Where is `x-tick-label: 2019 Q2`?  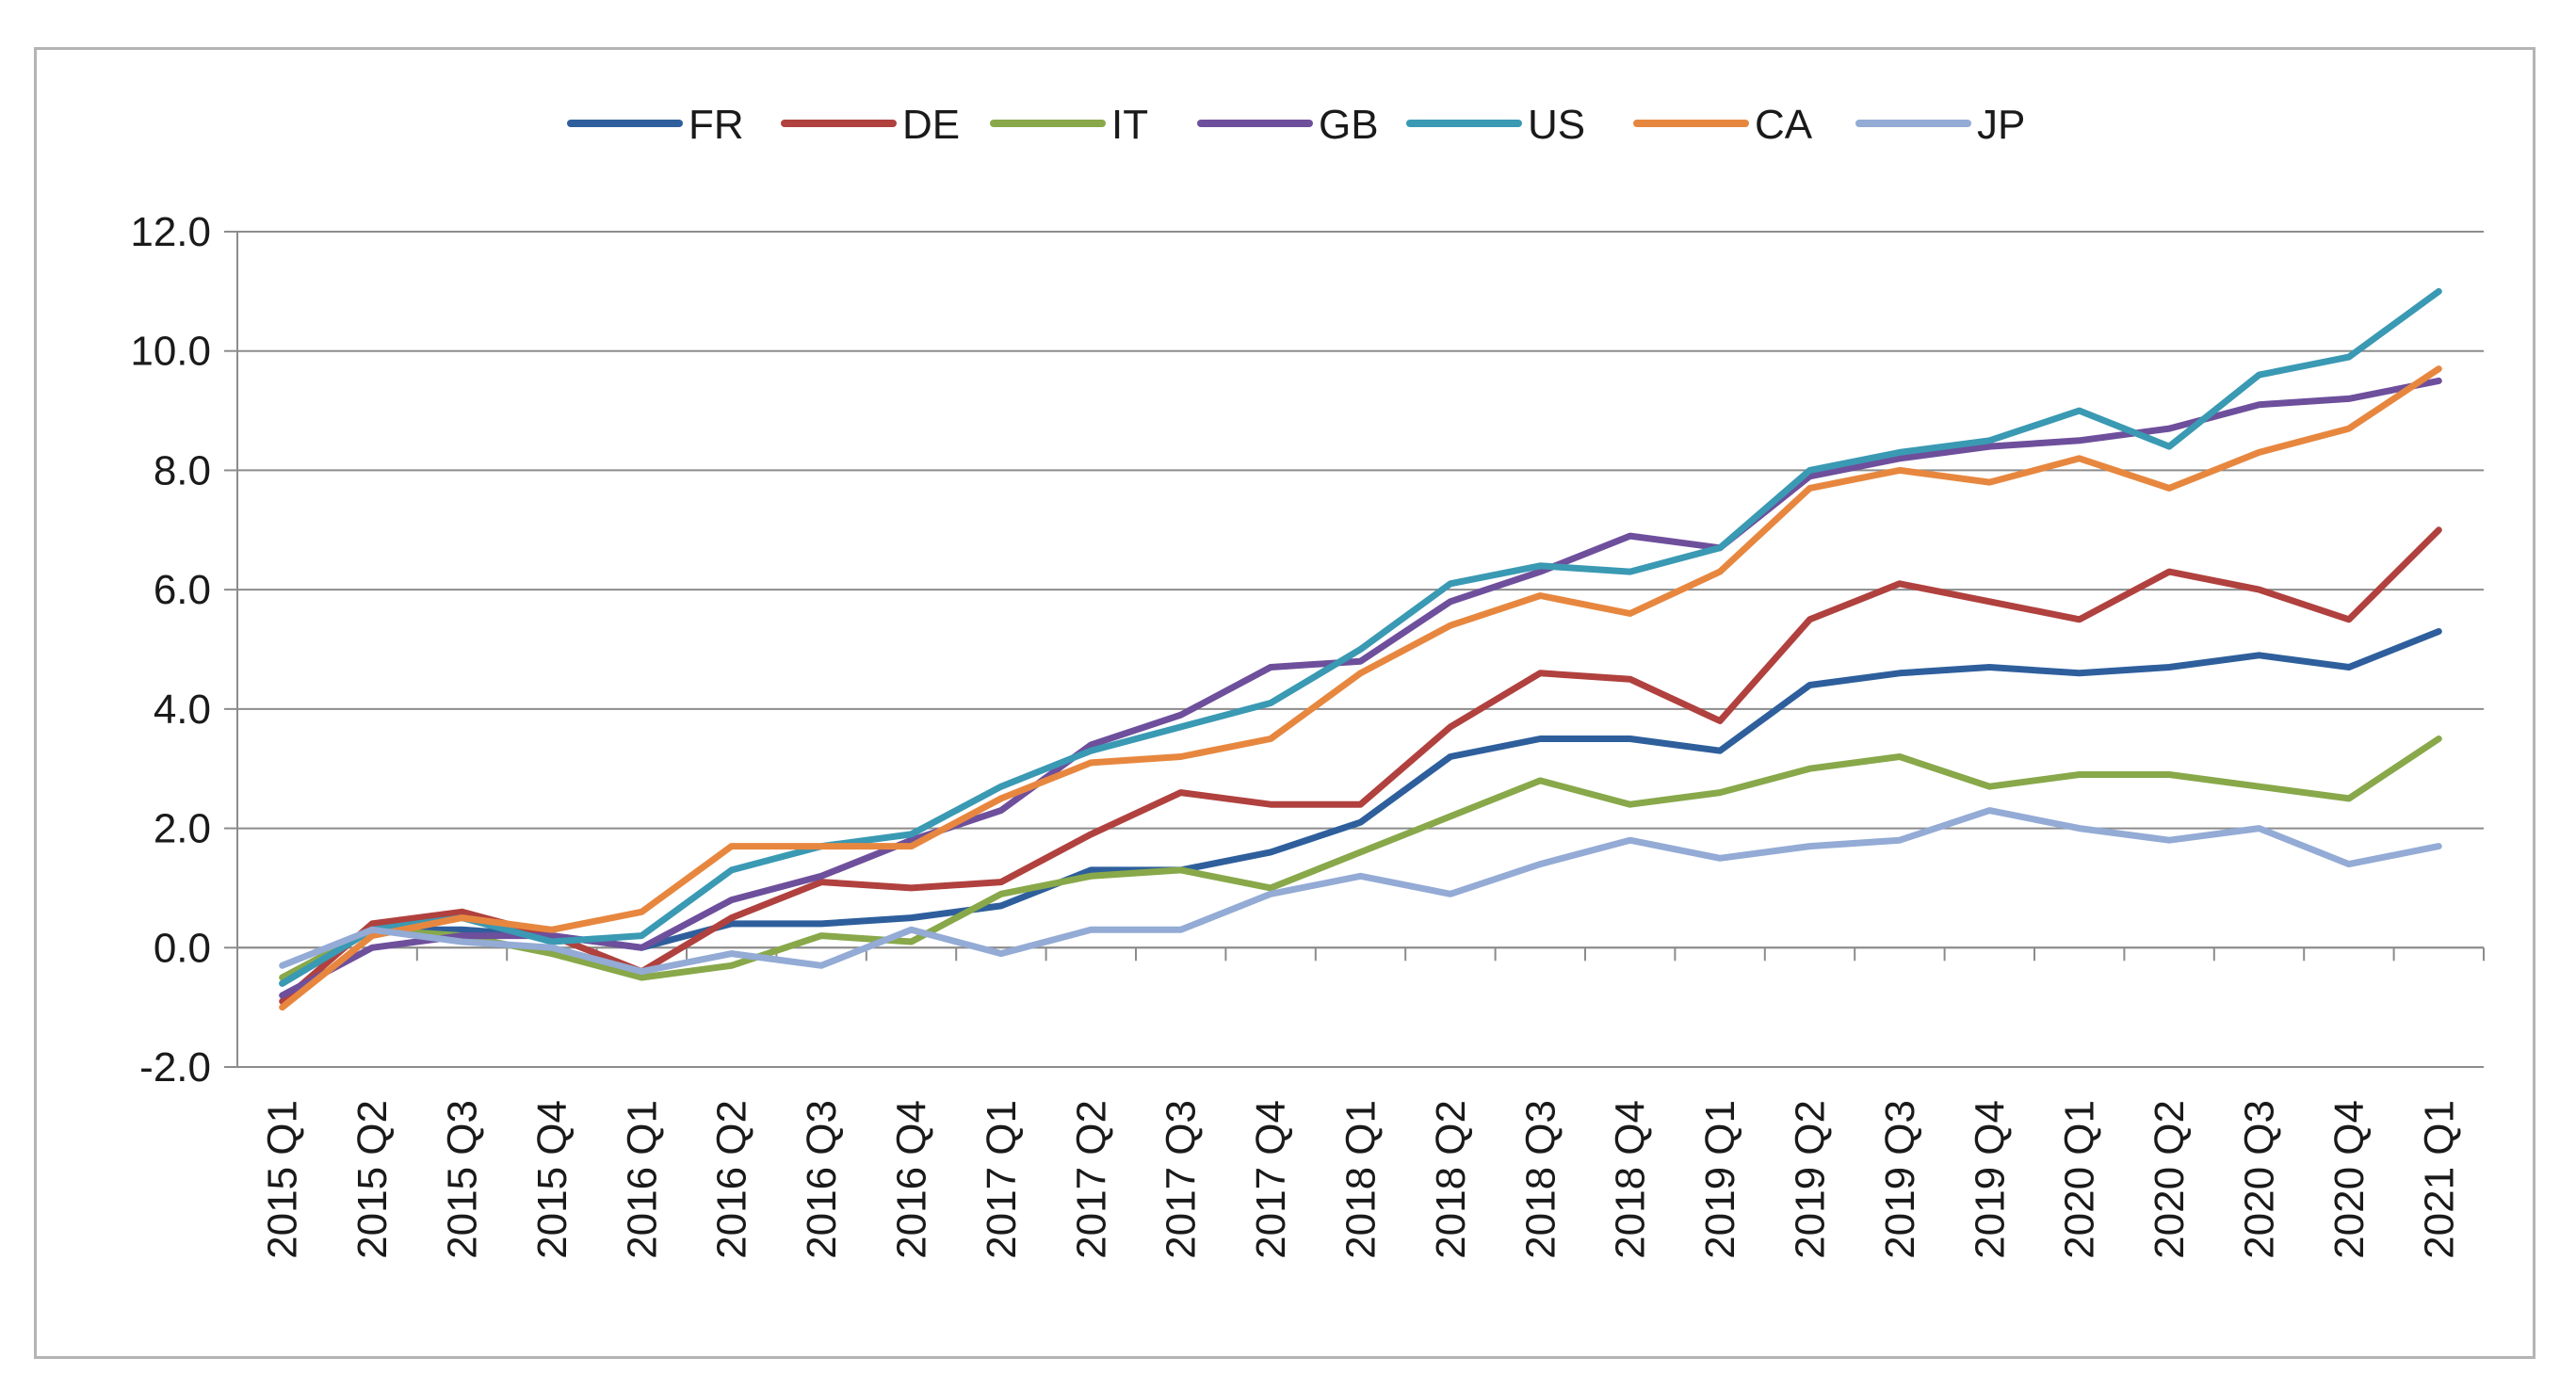
x-tick-label: 2019 Q2 is located at coordinates (1811, 1179).